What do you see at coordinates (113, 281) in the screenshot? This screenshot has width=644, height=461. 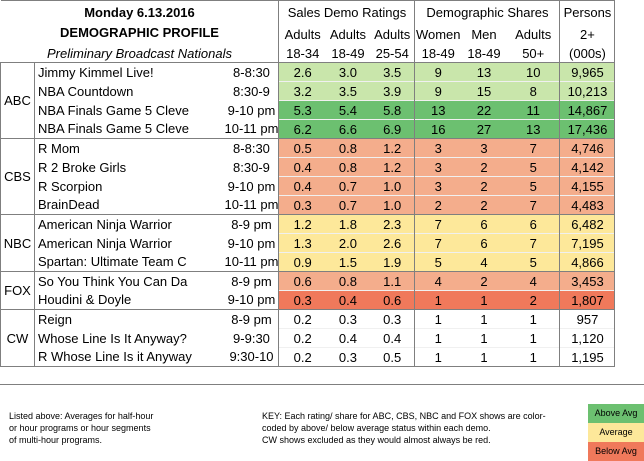 I see `show-name: So You Think You Can Da` at bounding box center [113, 281].